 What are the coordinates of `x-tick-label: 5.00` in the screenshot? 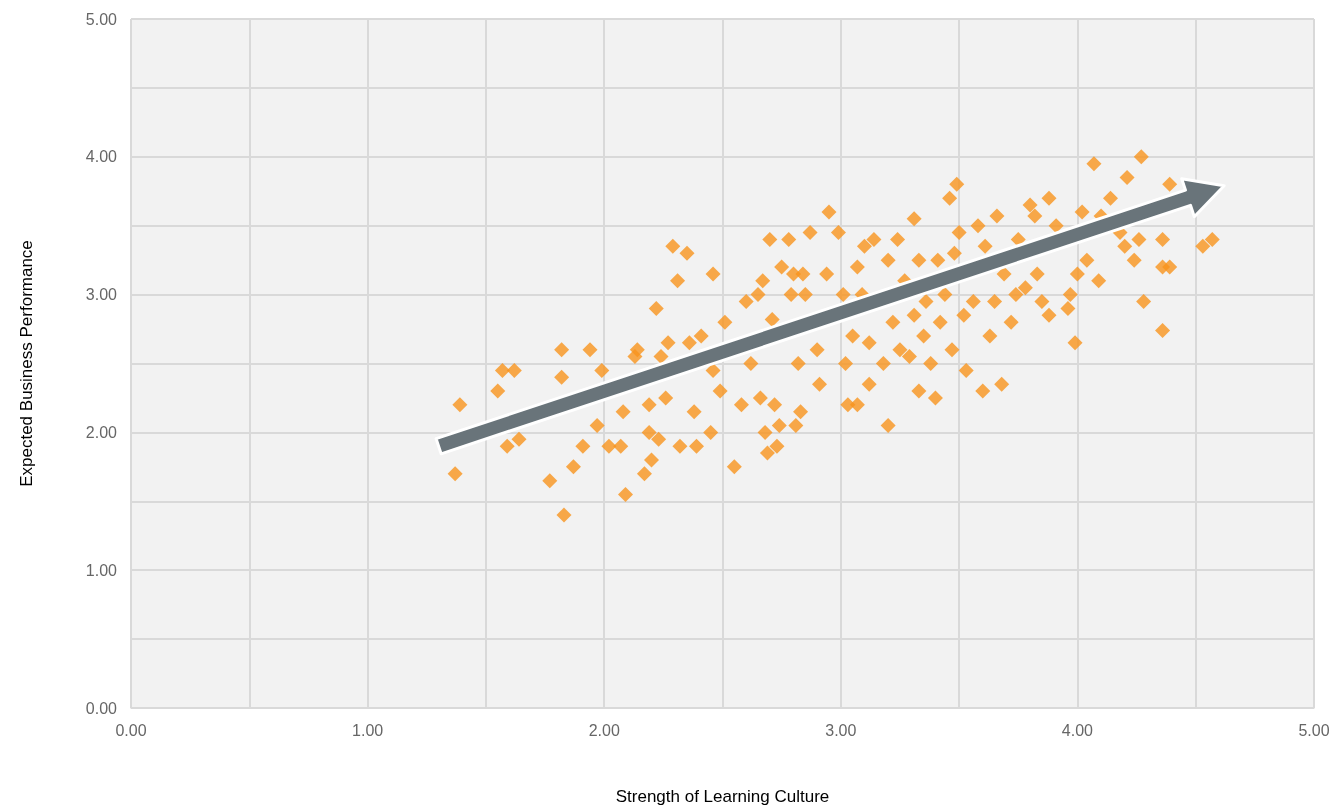 It's located at (1314, 730).